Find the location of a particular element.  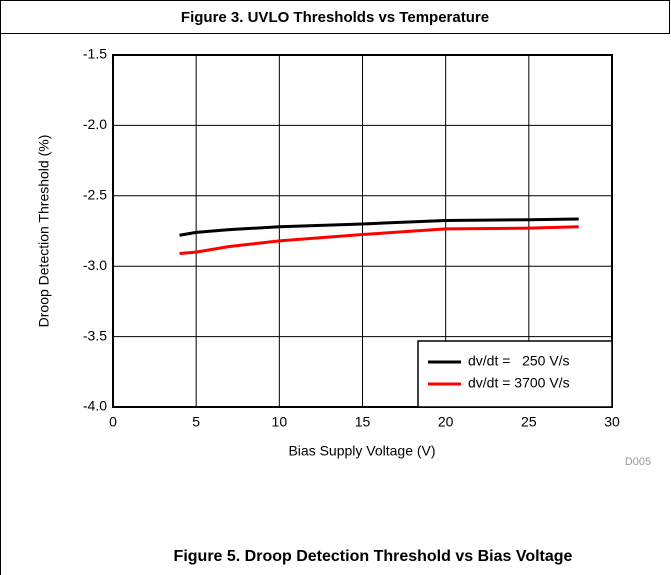

x-tick-label: 30 is located at coordinates (612, 422).